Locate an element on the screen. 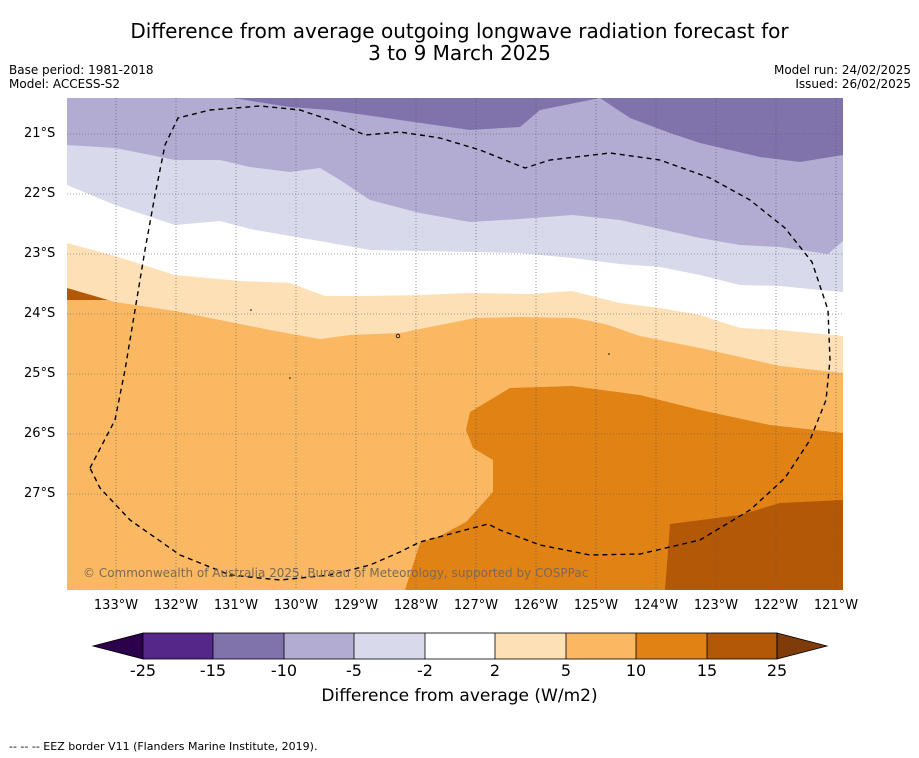 This screenshot has width=919, height=758. model-label: Model: ACCESS-S2 is located at coordinates (65, 84).